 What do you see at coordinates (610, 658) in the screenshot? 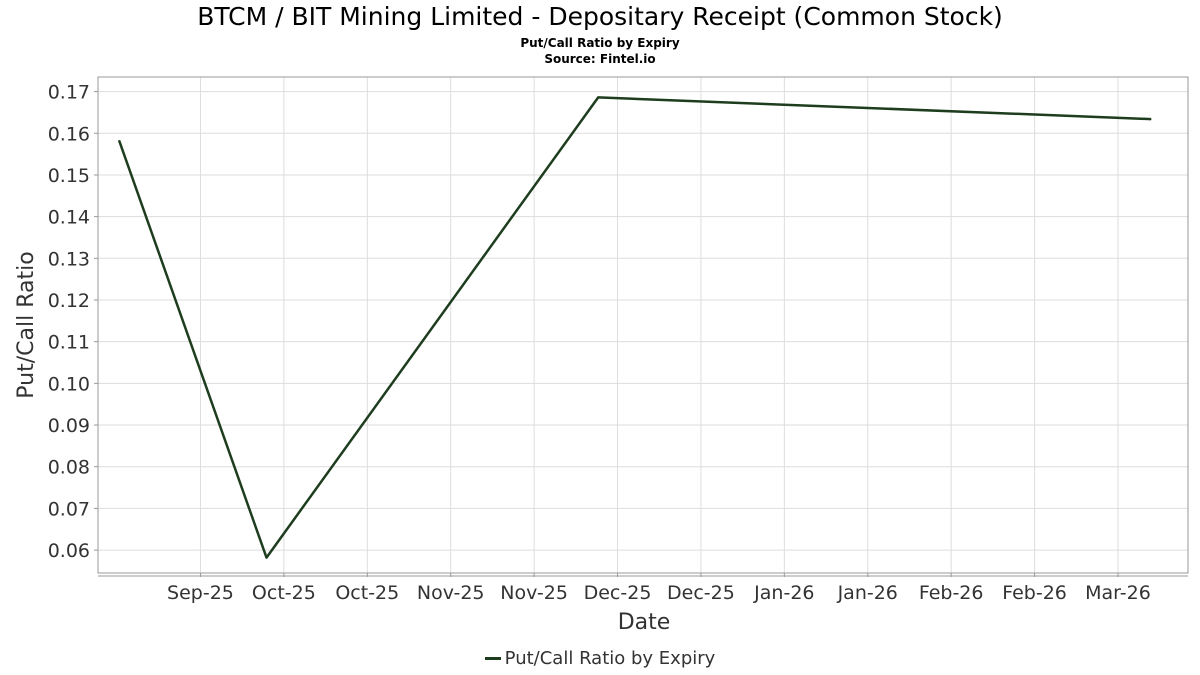
I see `legend-label: Put/Call Ratio by Expiry` at bounding box center [610, 658].